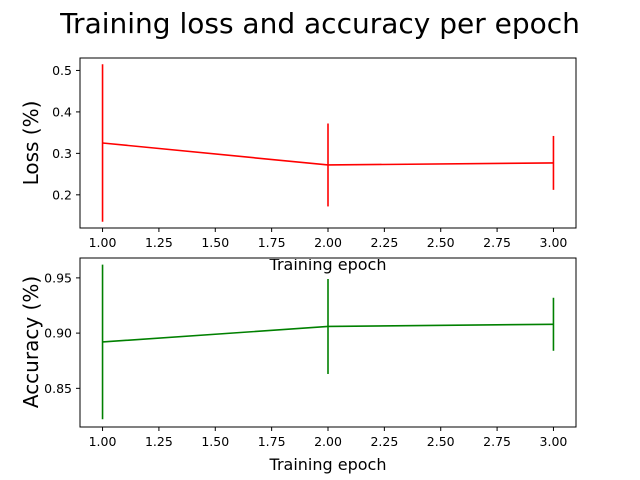 This screenshot has width=640, height=480. What do you see at coordinates (319, 23) in the screenshot?
I see `figure-title: Training loss and accuracy per epoch` at bounding box center [319, 23].